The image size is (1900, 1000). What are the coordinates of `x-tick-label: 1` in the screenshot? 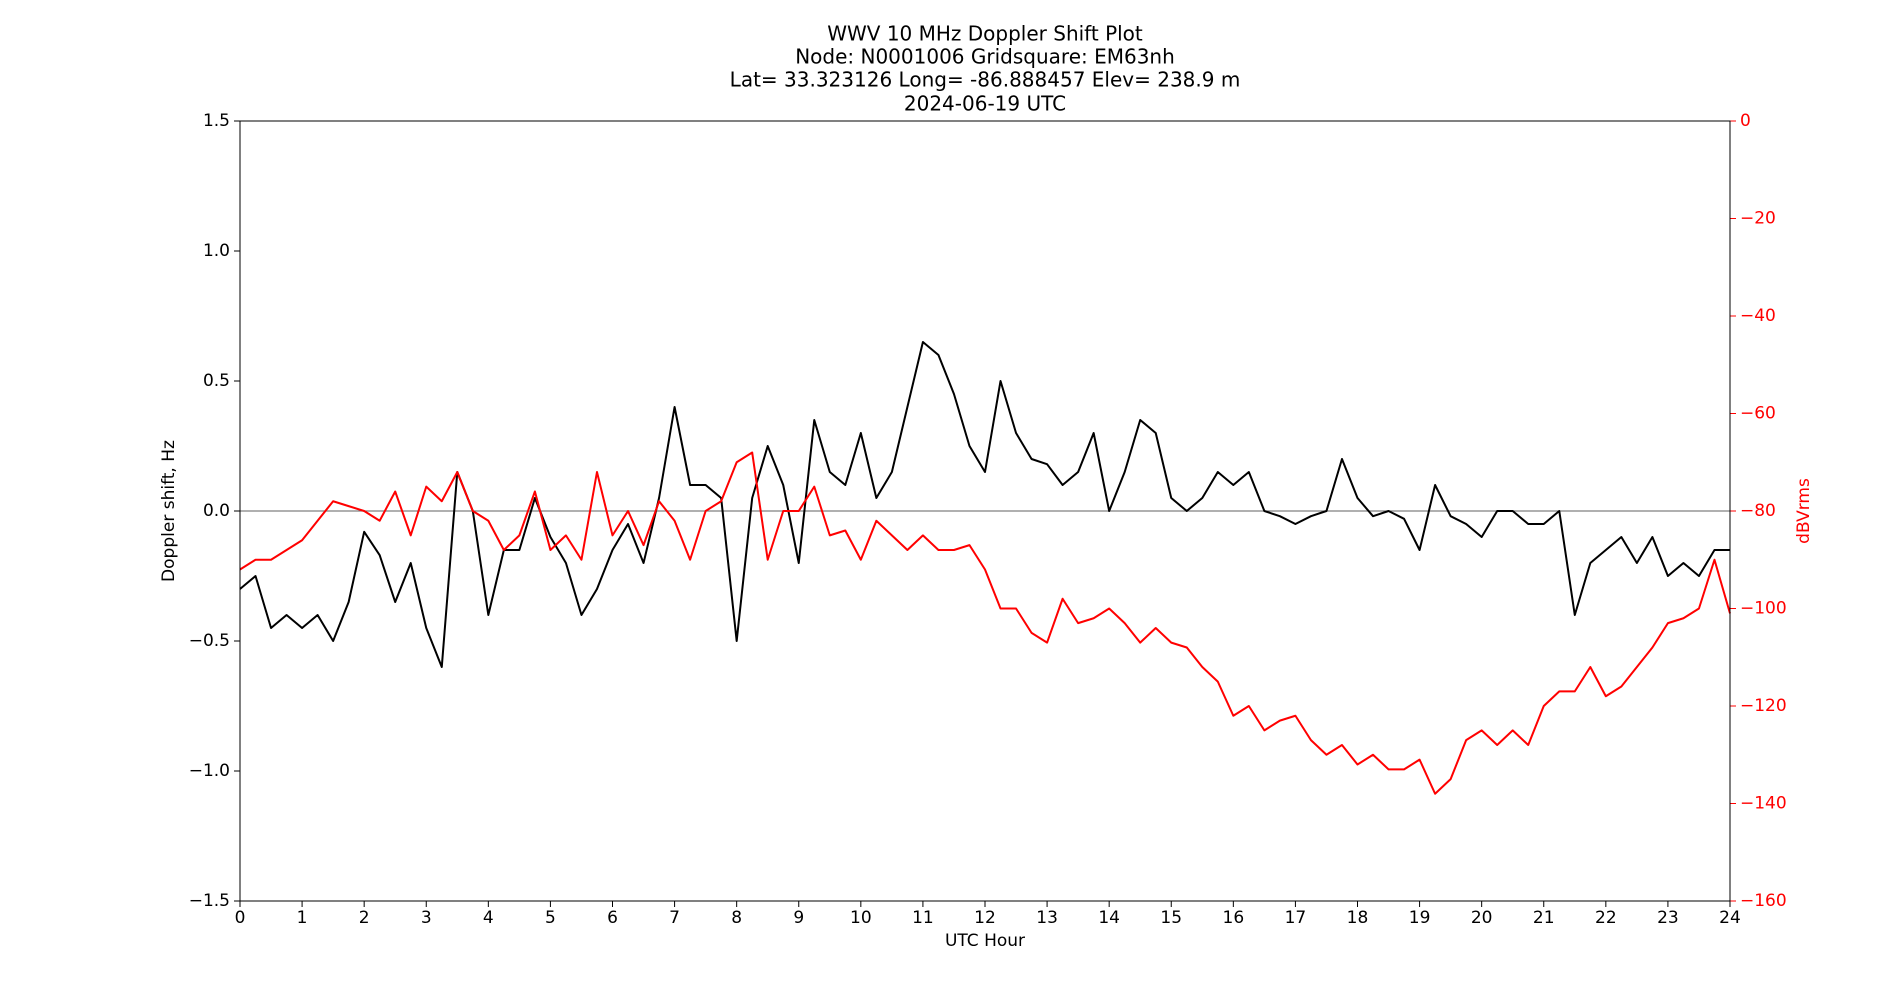 It's located at (302, 918).